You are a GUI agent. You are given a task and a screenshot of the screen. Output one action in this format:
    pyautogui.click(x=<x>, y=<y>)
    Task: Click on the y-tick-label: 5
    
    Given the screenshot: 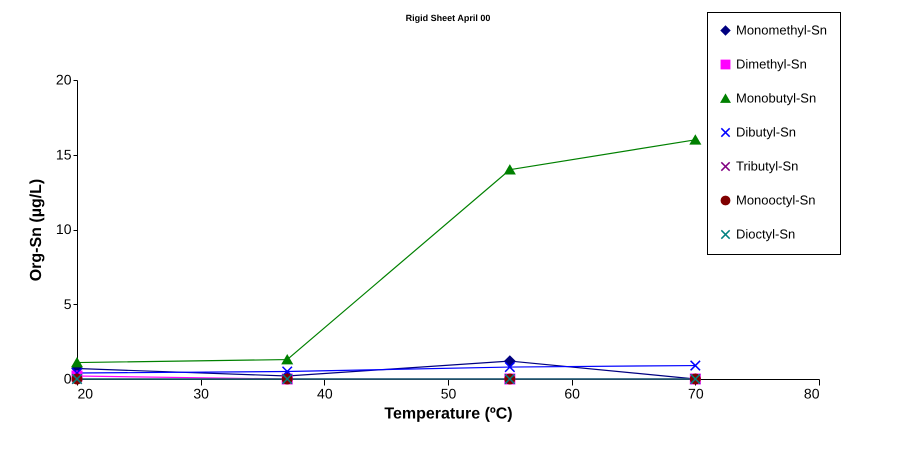 What is the action you would take?
    pyautogui.click(x=68, y=304)
    